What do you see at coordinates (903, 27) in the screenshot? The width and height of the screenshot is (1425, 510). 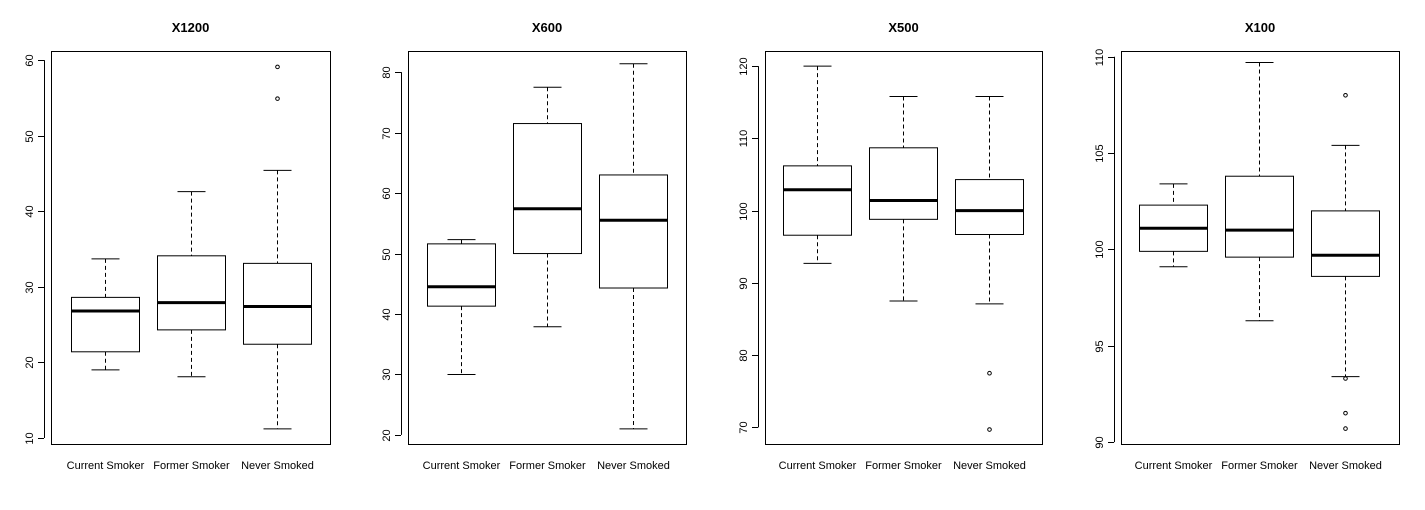 I see `plot-title: X500` at bounding box center [903, 27].